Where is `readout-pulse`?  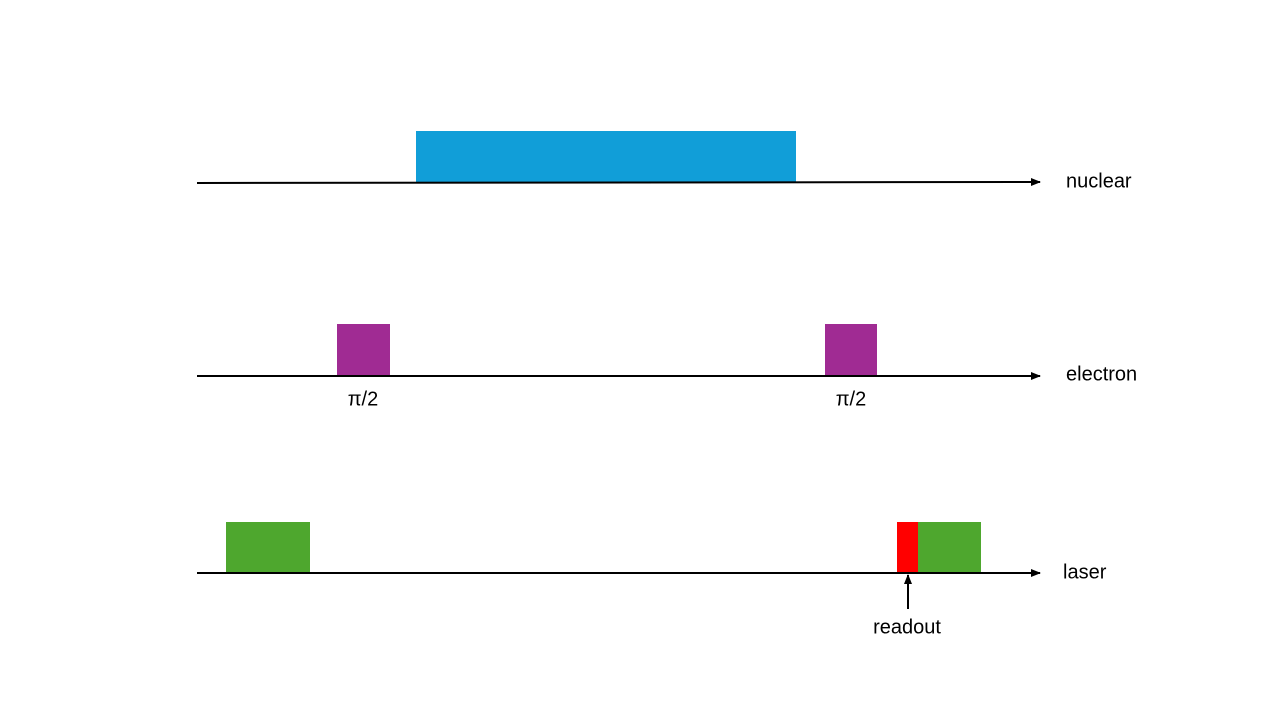
readout-pulse is located at coordinates (907, 547).